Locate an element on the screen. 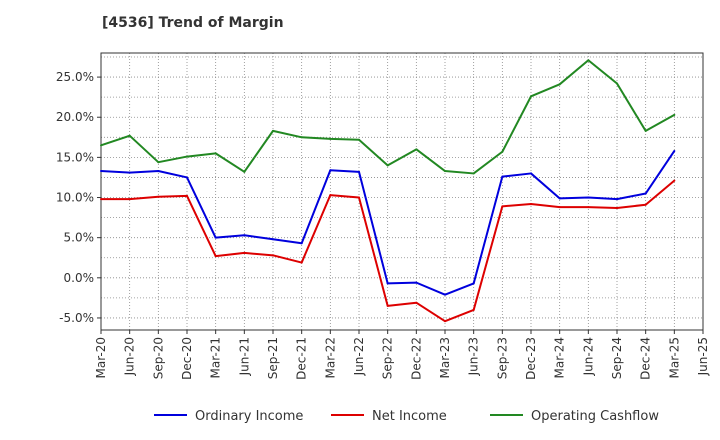 The width and height of the screenshot is (720, 440). x-tick-label: Mar-23 is located at coordinates (445, 357).